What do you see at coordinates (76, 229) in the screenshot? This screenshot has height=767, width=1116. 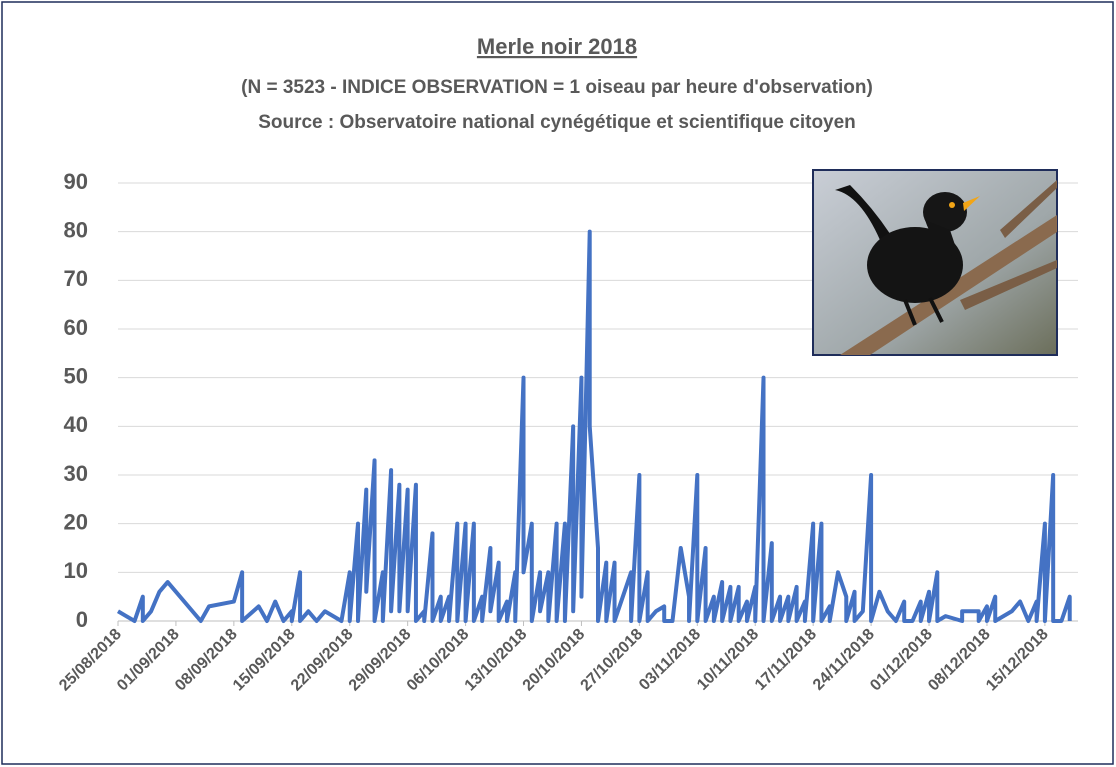 I see `y-tick-label: 80` at bounding box center [76, 229].